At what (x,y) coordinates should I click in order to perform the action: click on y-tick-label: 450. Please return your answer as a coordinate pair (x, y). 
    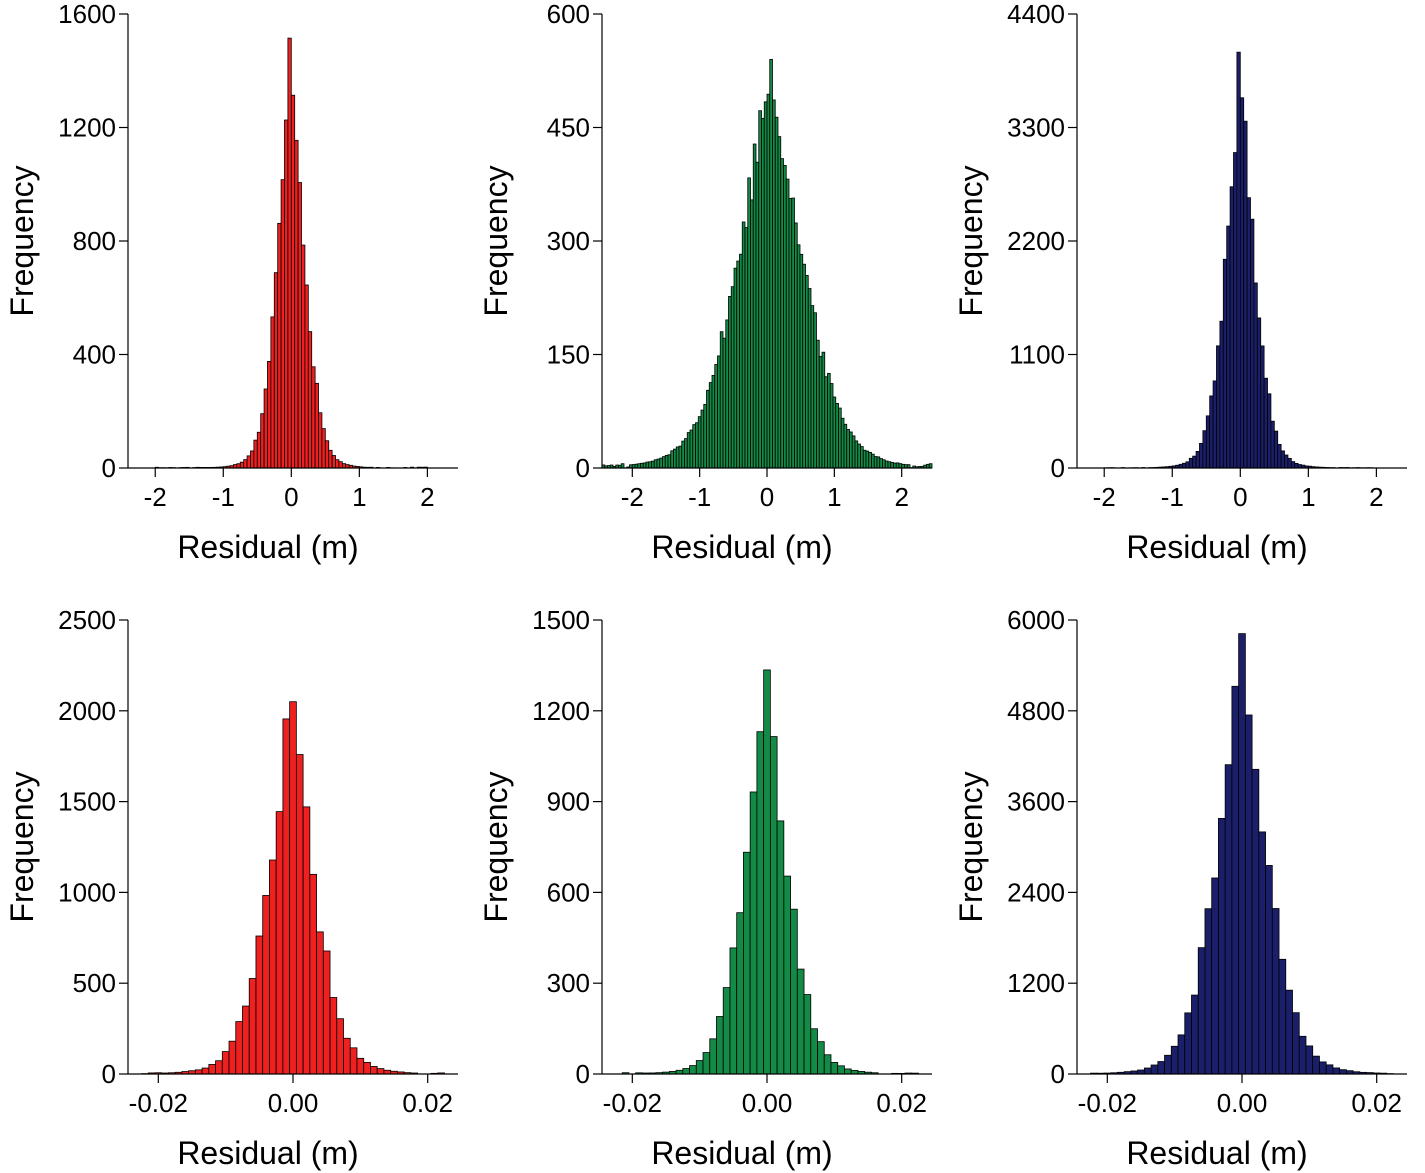
    Looking at the image, I should click on (568, 128).